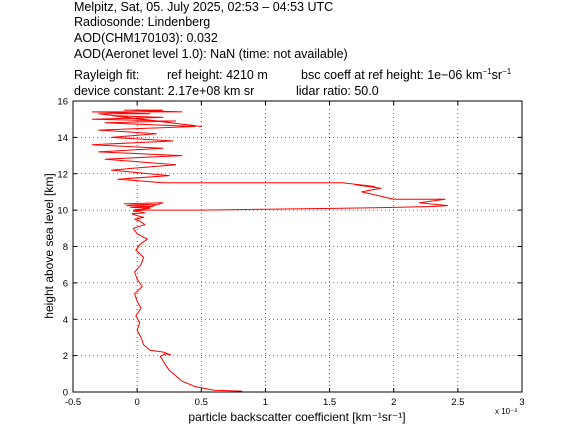  What do you see at coordinates (406, 74) in the screenshot?
I see `bsc-coeff-label: bsc coeff at ref height: 1e−06 km−1sr−1` at bounding box center [406, 74].